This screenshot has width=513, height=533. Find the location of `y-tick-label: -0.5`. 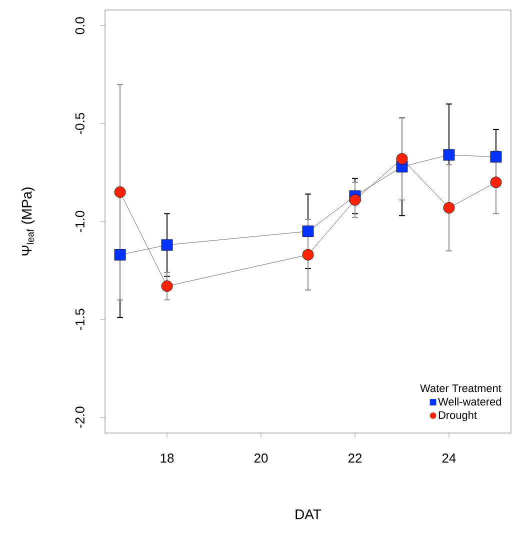

y-tick-label: -0.5 is located at coordinates (79, 123).